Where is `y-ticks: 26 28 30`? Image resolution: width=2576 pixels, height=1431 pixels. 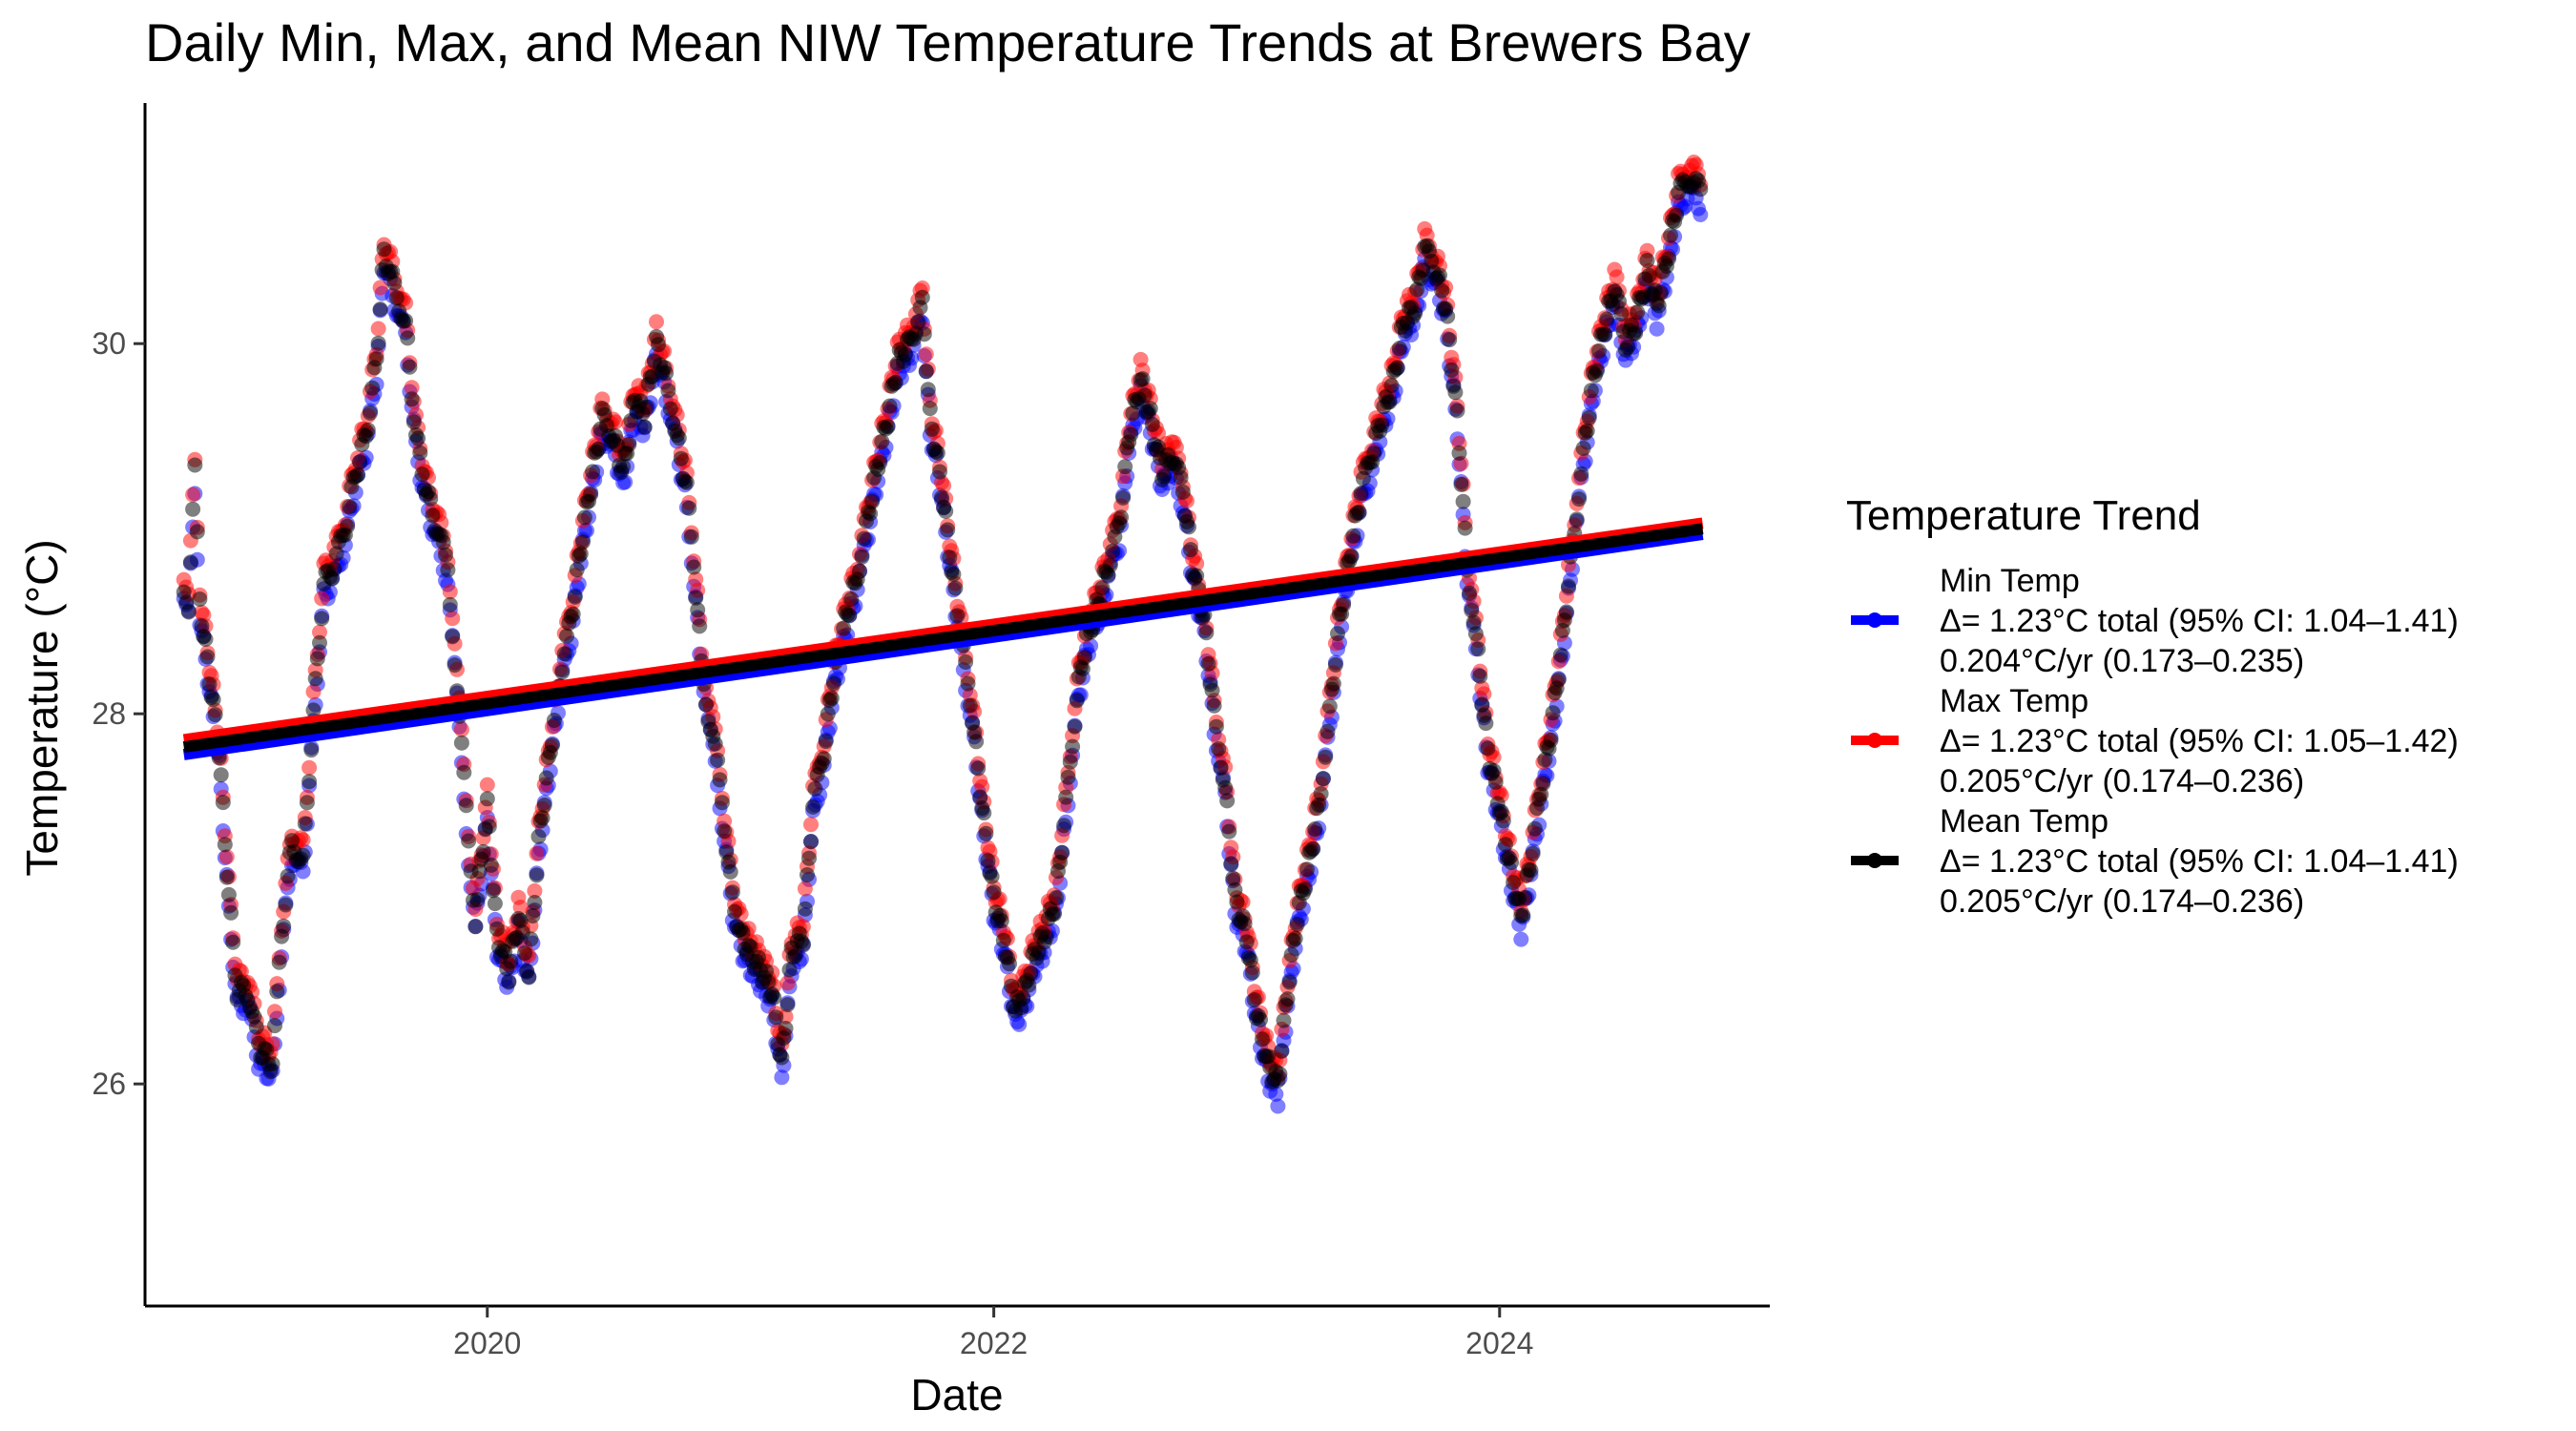
y-ticks: 26 28 30 is located at coordinates (118, 713).